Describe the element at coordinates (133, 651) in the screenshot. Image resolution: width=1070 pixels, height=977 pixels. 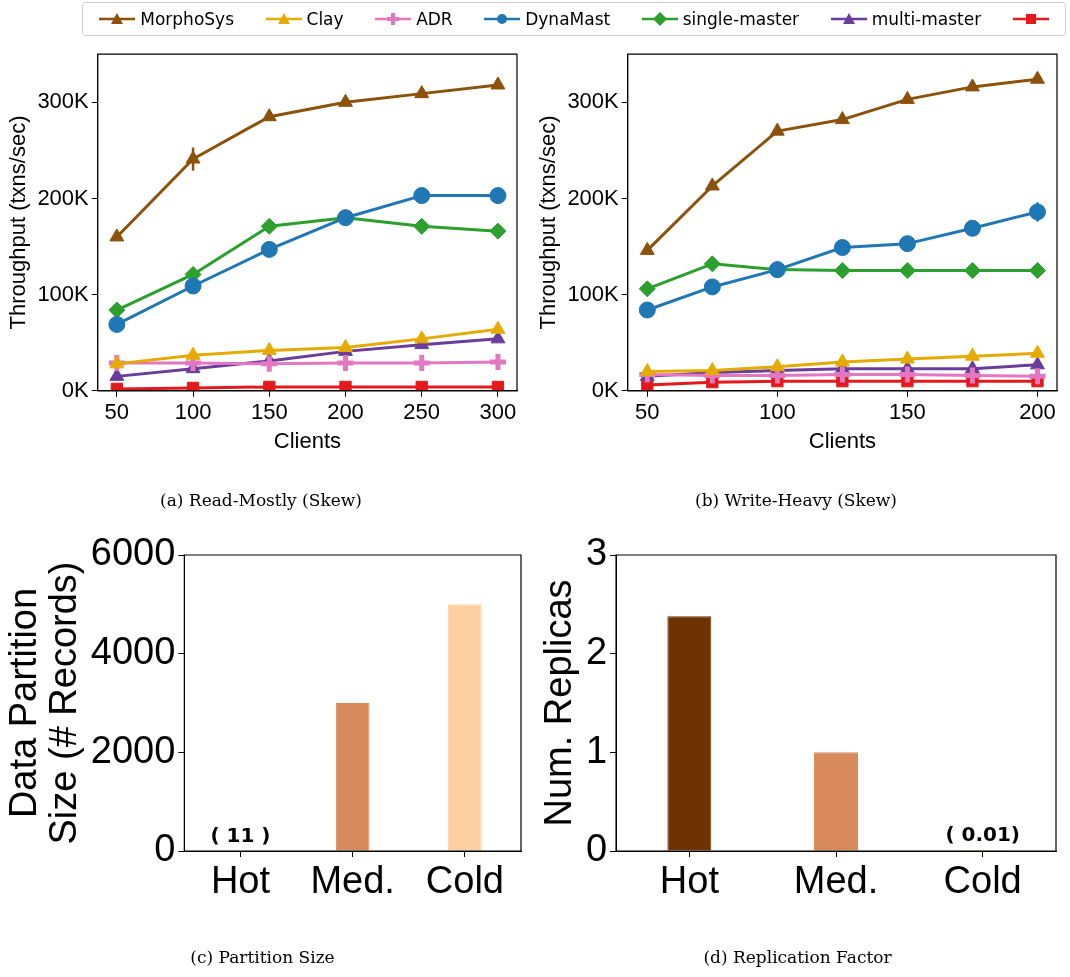
I see `y-tick-label: 4000` at that location.